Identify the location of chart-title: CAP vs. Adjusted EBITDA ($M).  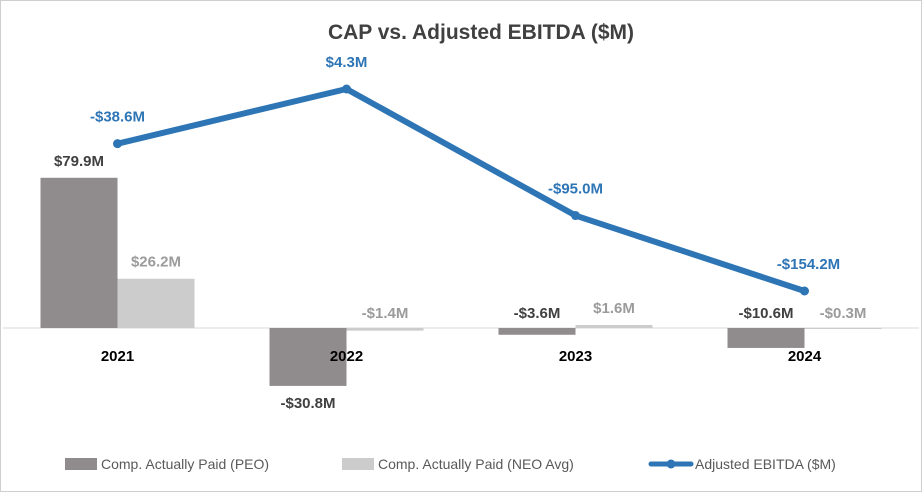
(481, 32).